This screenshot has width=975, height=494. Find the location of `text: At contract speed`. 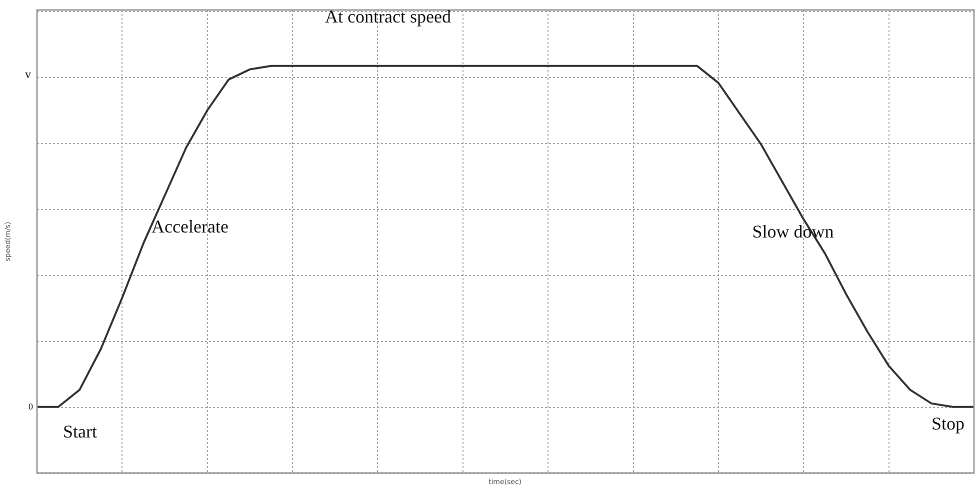

text: At contract speed is located at coordinates (388, 16).